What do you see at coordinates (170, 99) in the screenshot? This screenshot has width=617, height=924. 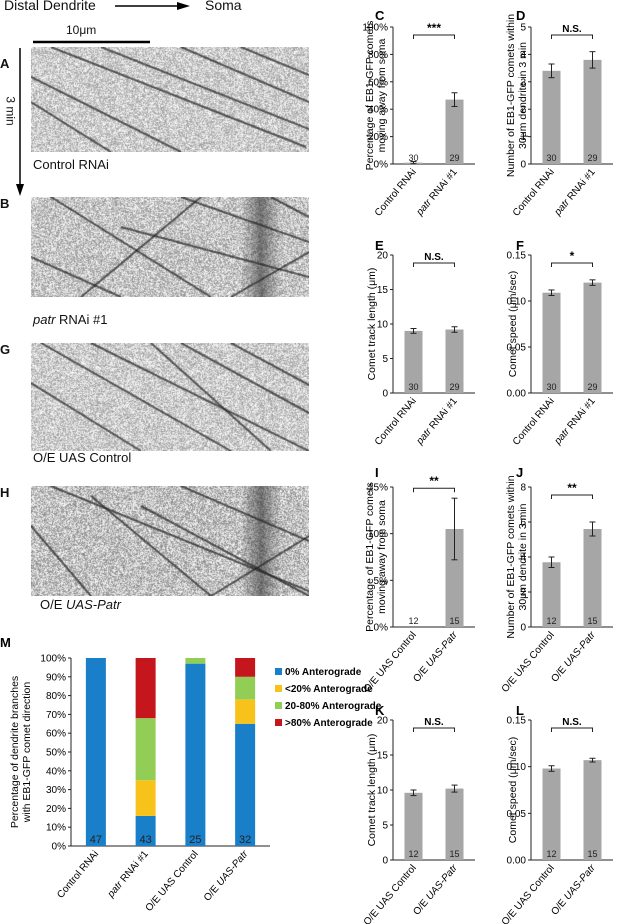 I see `kymograph-A` at bounding box center [170, 99].